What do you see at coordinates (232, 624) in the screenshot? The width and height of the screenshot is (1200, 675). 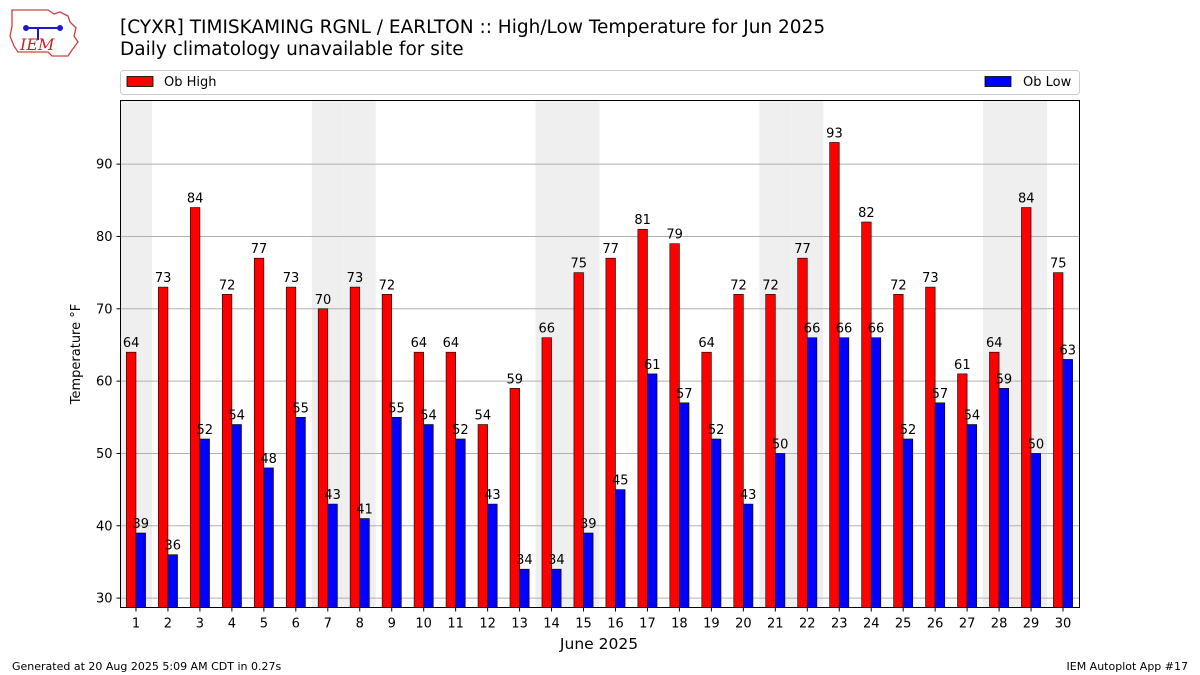 I see `x-tick-label: 4` at bounding box center [232, 624].